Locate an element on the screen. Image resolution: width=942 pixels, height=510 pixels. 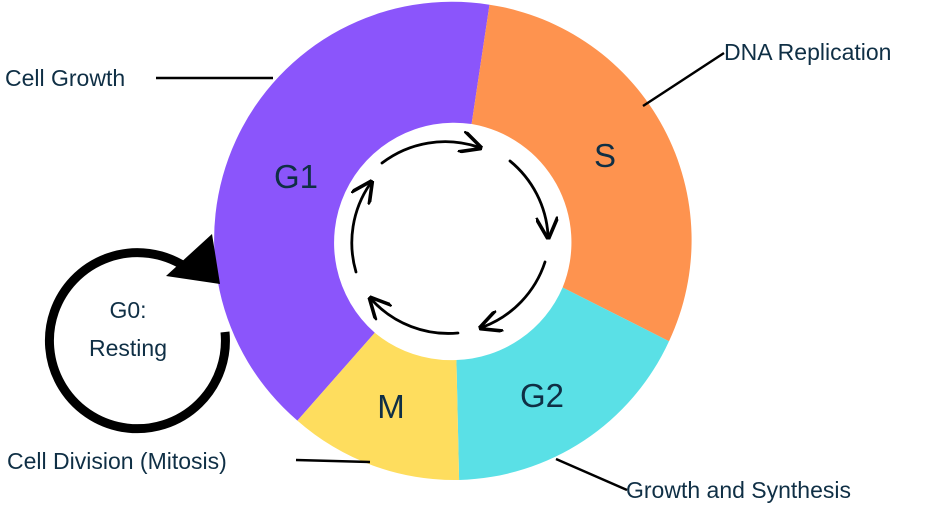
inner-arrow-bottom is located at coordinates (416, 317).